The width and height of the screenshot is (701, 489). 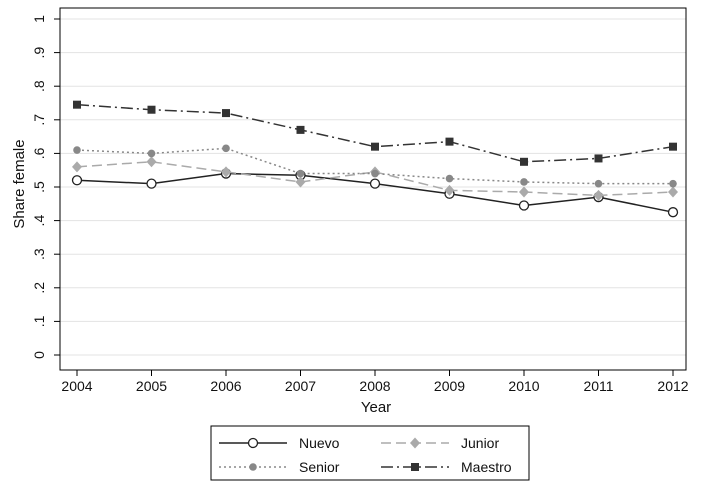 I want to click on legend-item: Senior, so click(x=279, y=467).